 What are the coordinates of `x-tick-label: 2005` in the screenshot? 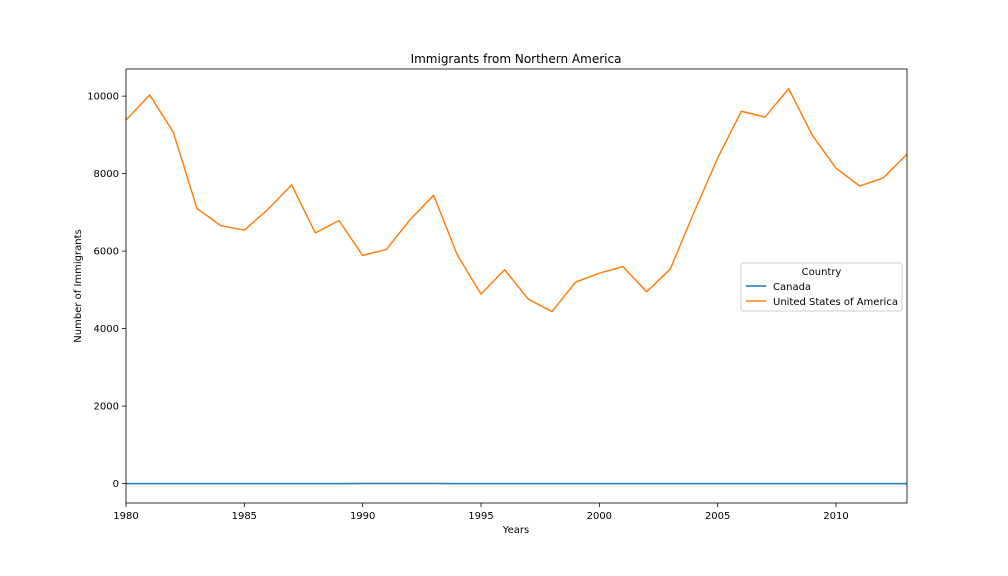 It's located at (717, 516).